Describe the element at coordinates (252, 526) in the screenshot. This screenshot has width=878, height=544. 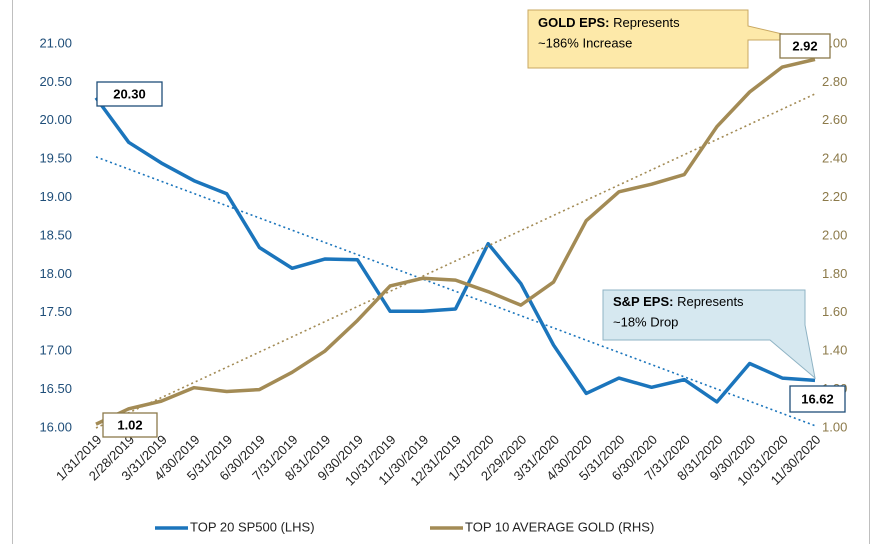
I see `legend-label: TOP 20 SP500 (LHS)` at that location.